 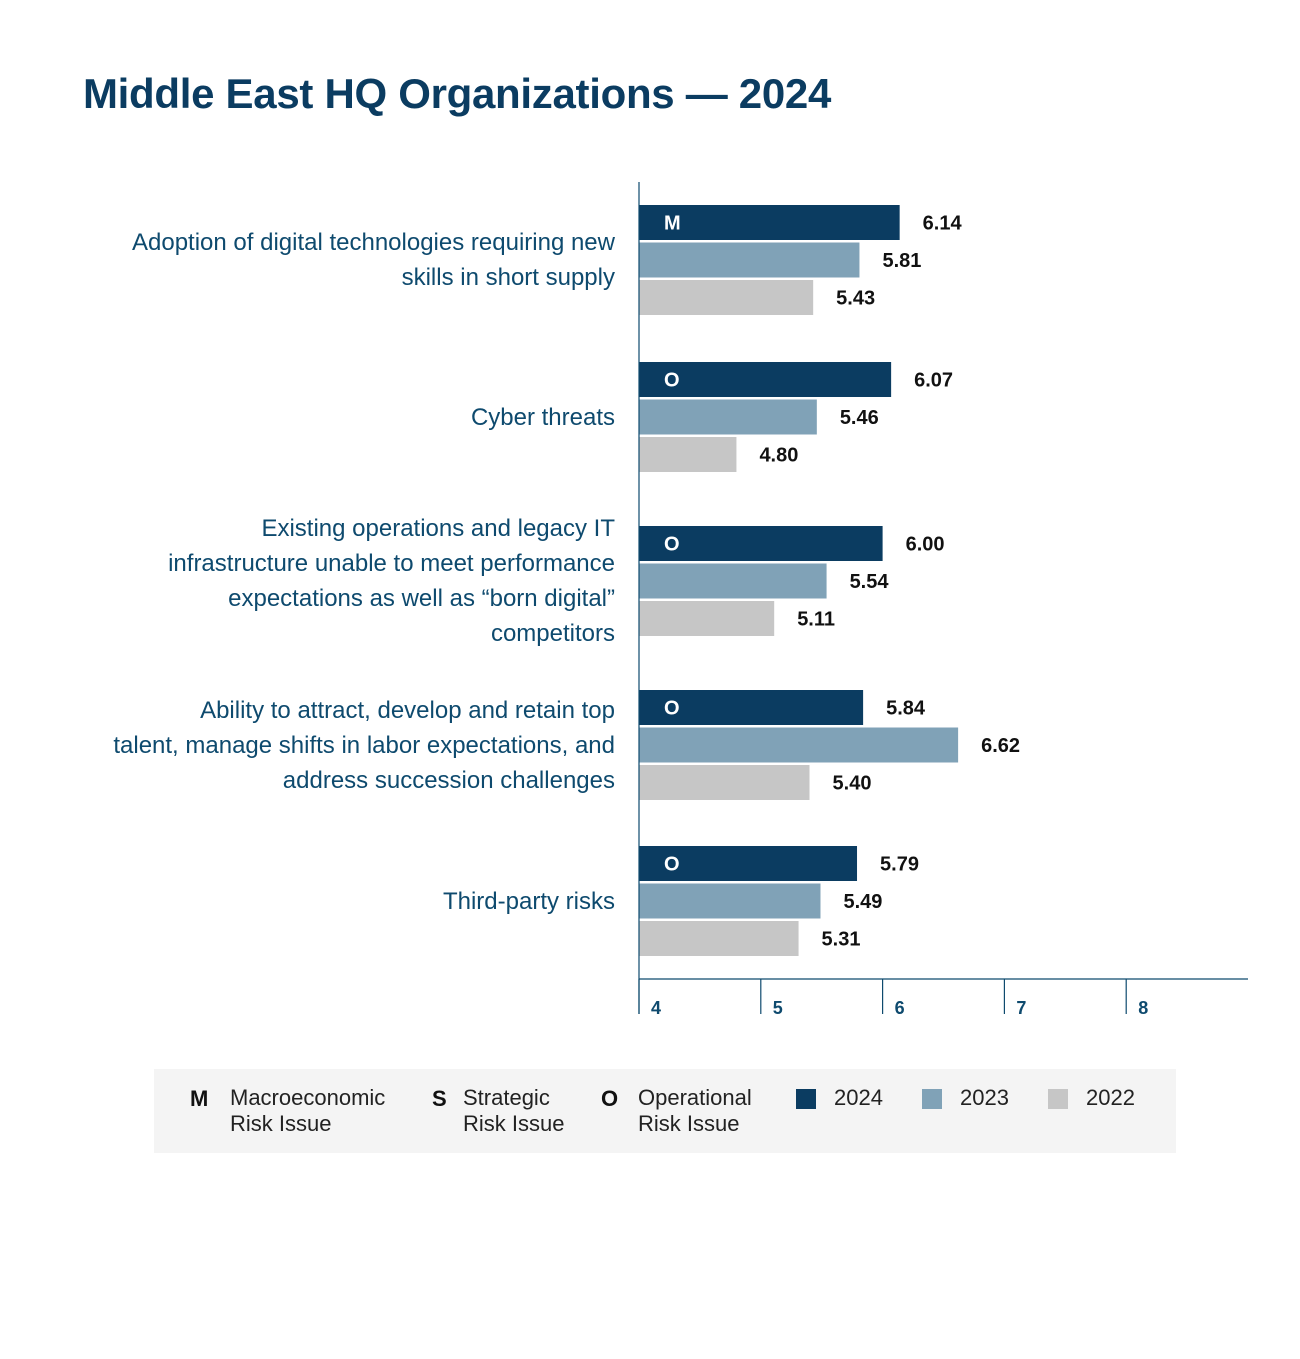 What do you see at coordinates (778, 456) in the screenshot?
I see `value-label: 4.80` at bounding box center [778, 456].